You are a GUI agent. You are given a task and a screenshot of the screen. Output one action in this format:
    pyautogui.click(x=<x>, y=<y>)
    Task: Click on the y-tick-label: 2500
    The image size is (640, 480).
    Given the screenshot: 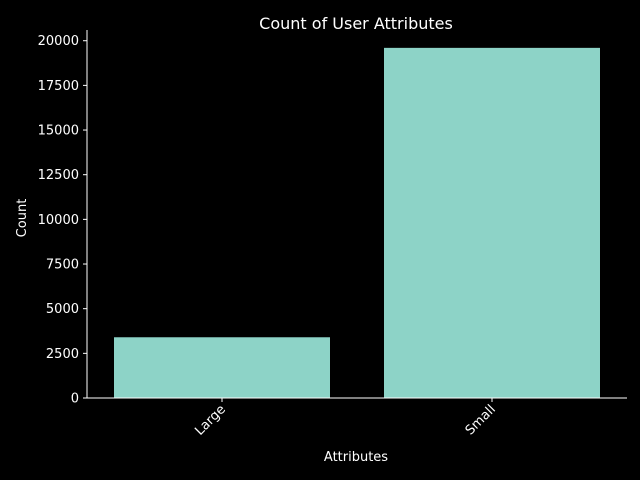 What is the action you would take?
    pyautogui.click(x=62, y=354)
    